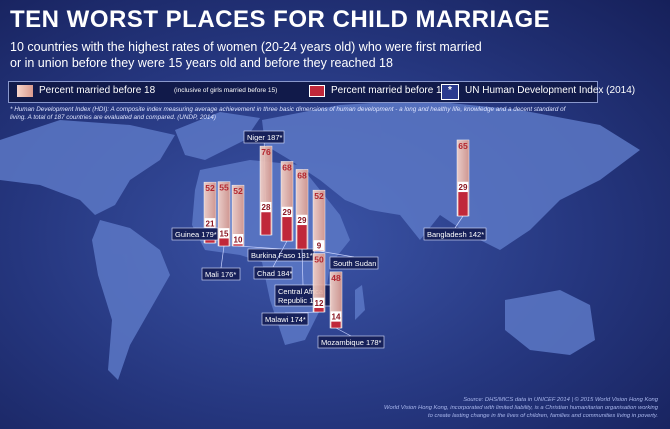 The image size is (670, 429). What do you see at coordinates (226, 90) in the screenshot?
I see `legend-note: (inclusive of girls married before 15)` at bounding box center [226, 90].